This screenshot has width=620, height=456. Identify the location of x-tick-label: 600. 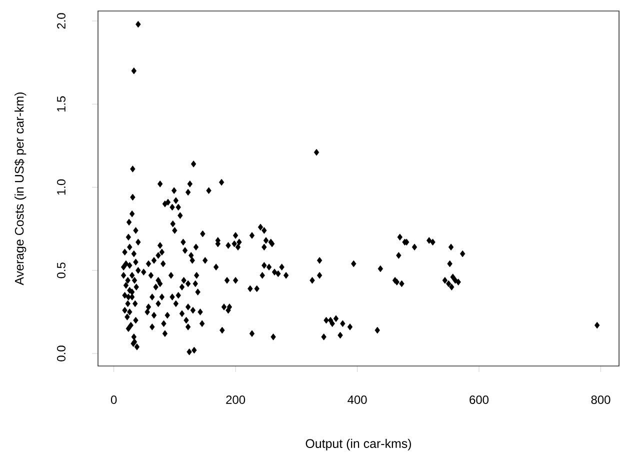
(479, 400).